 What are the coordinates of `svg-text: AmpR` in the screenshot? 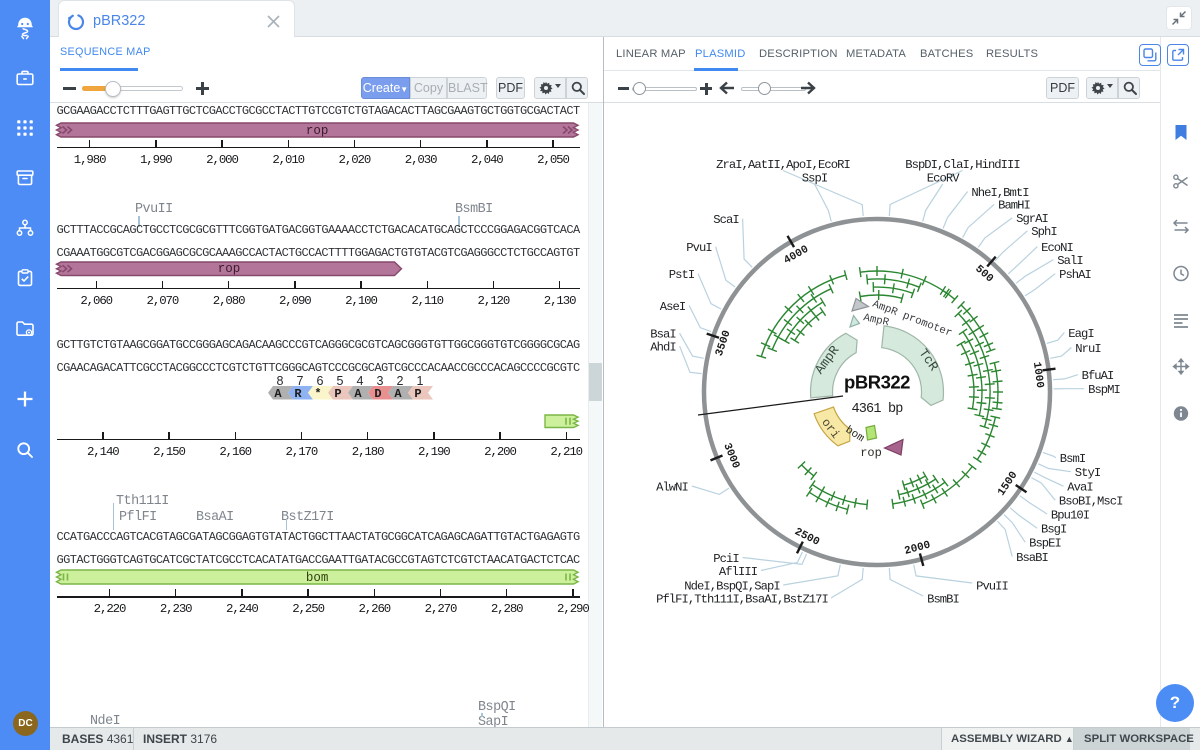 It's located at (876, 320).